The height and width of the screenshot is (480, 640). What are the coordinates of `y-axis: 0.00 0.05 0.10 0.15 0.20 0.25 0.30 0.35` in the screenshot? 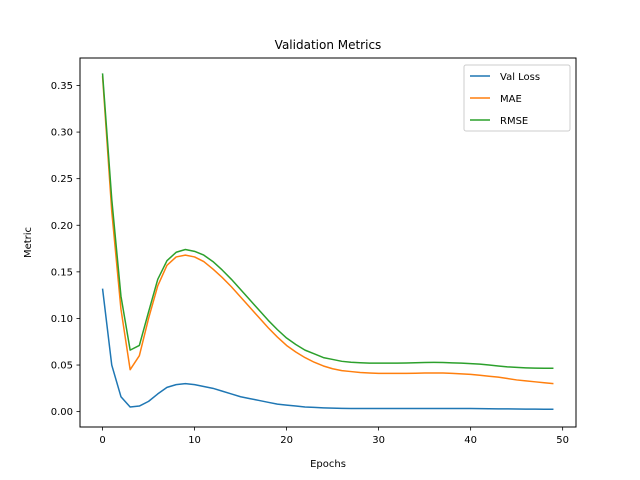 It's located at (65, 249).